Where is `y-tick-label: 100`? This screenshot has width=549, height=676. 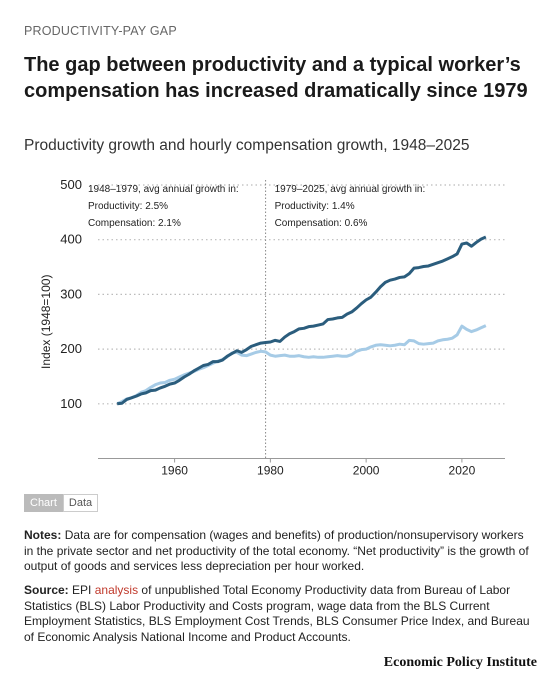 y-tick-label: 100 is located at coordinates (71, 403).